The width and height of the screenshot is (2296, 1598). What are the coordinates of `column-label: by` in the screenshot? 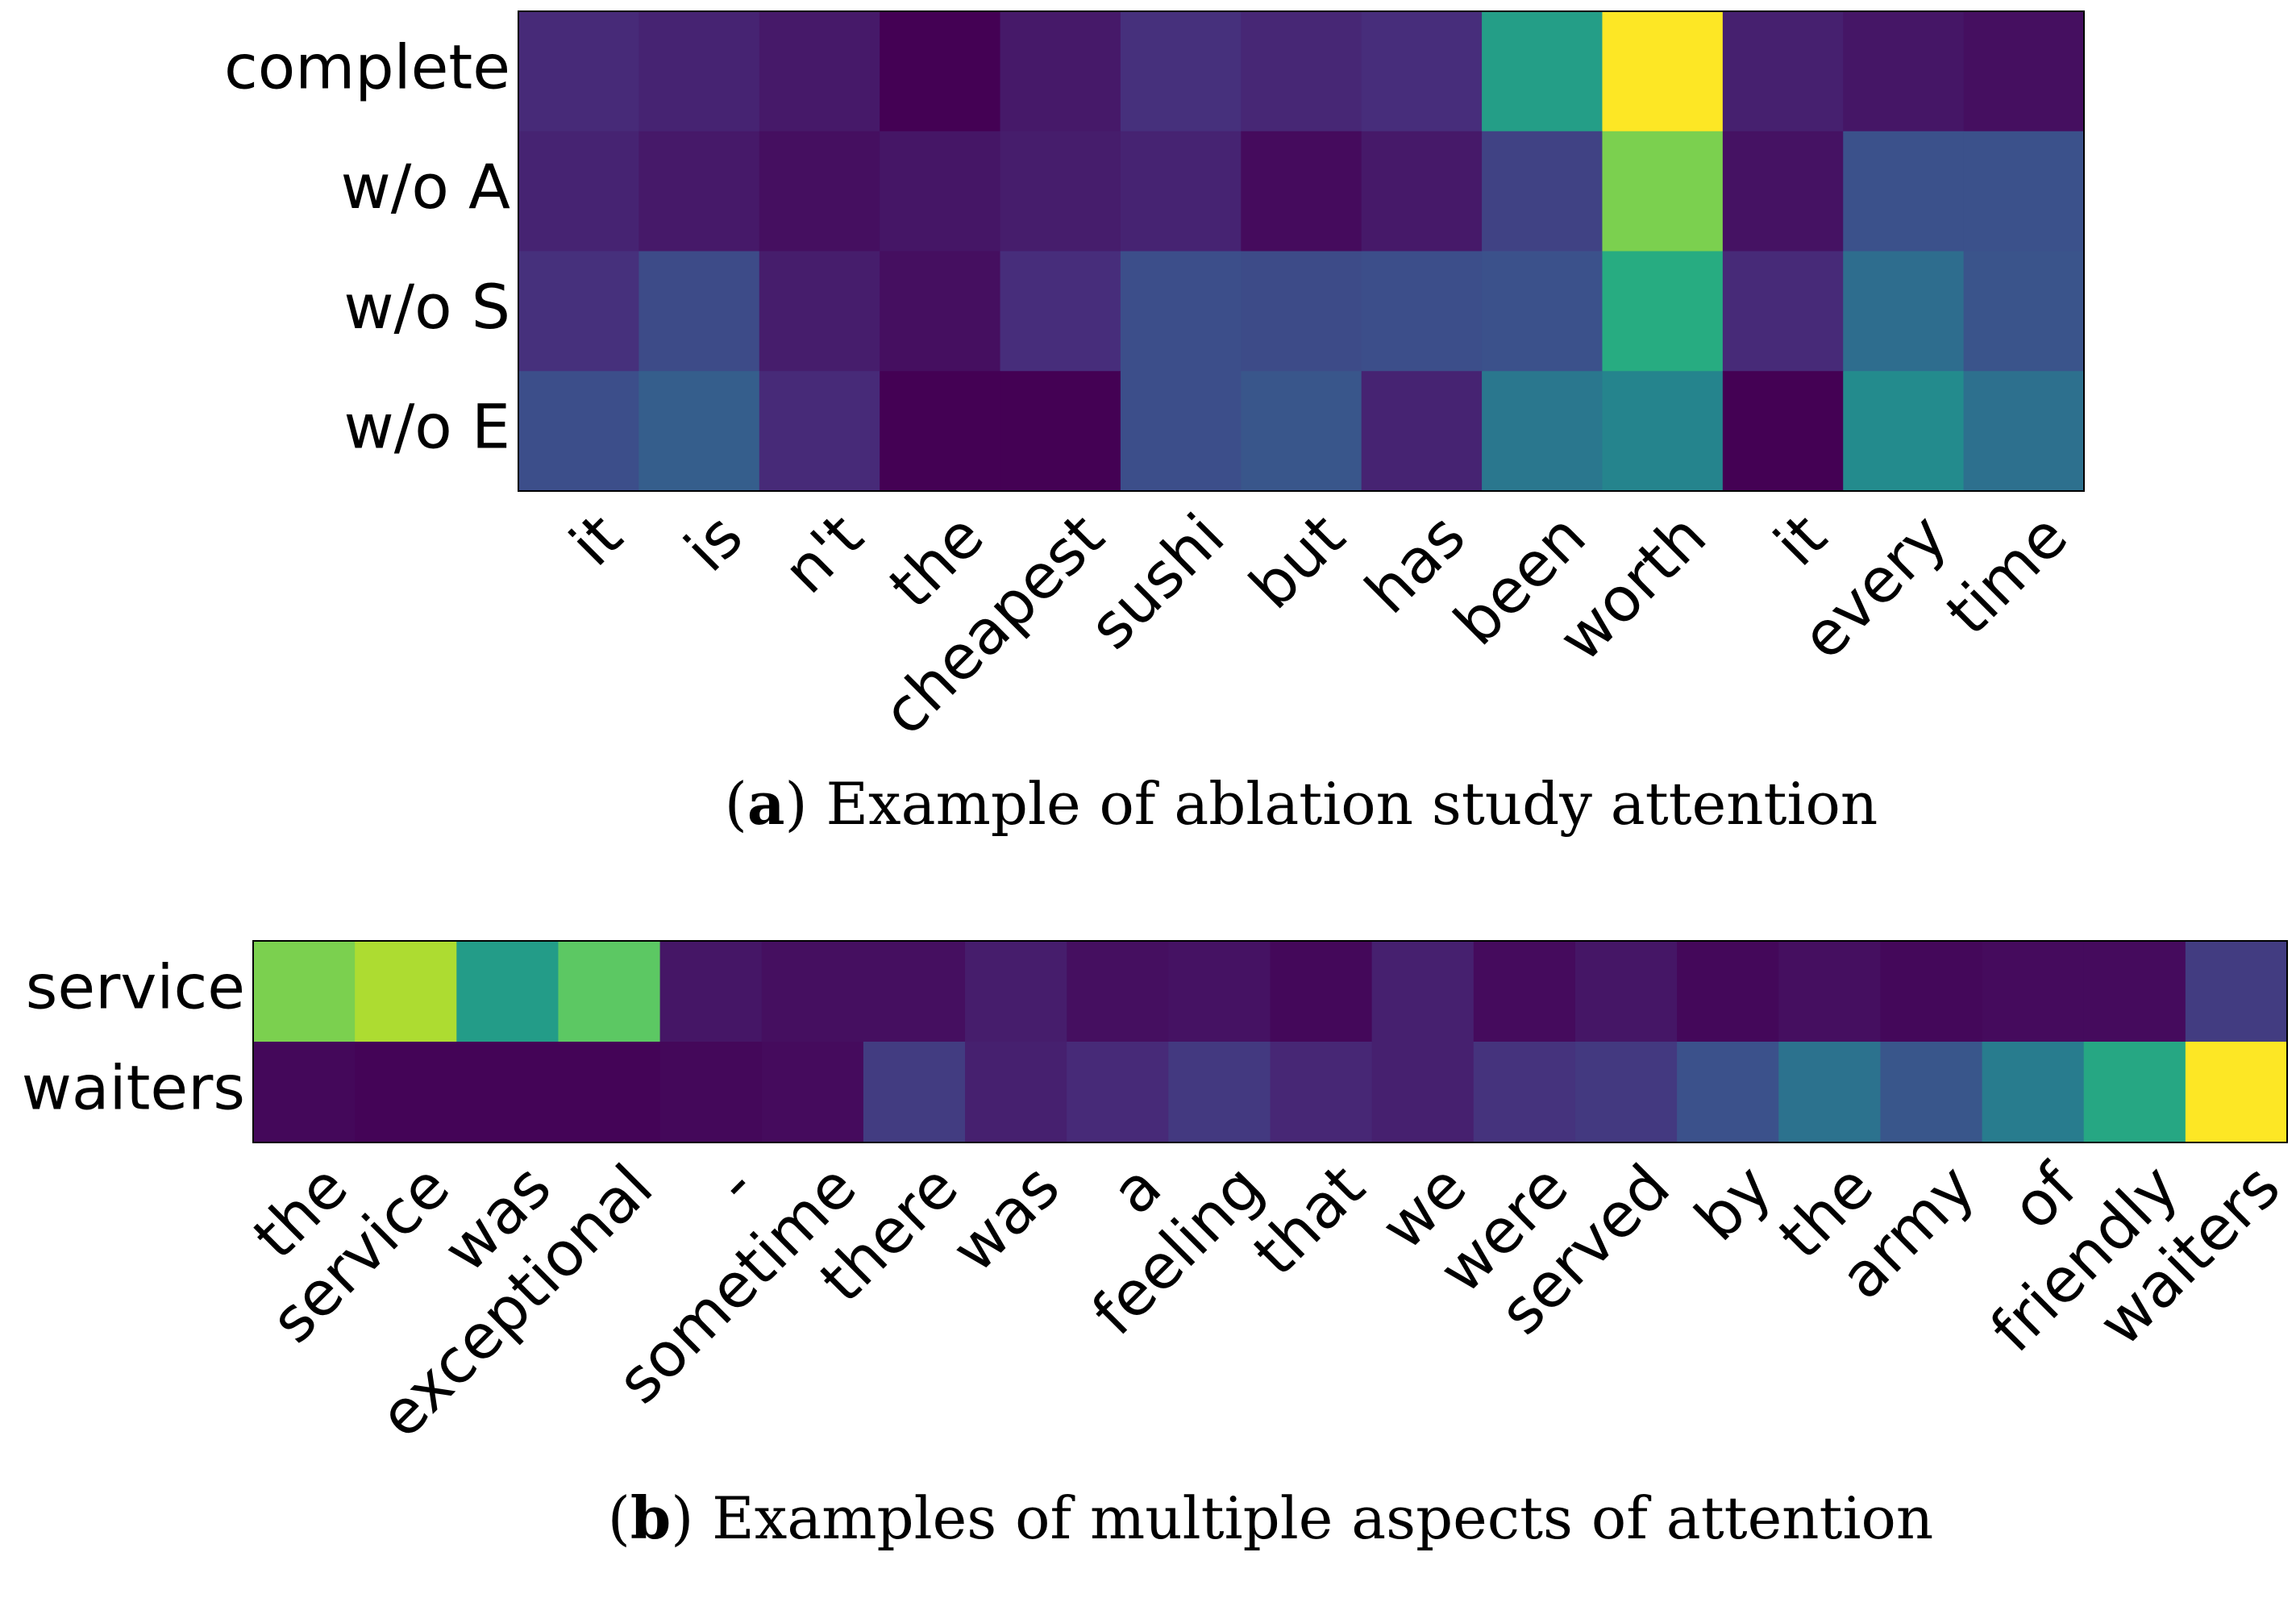 It's located at (1733, 1203).